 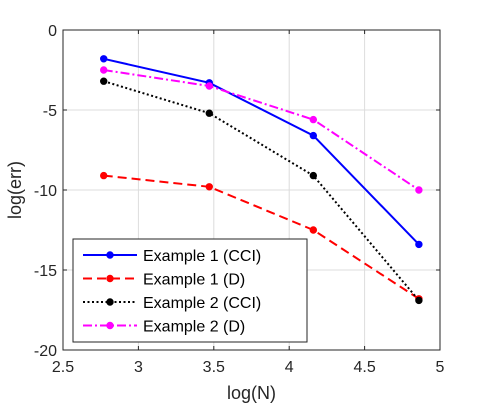 I want to click on x-tick-label: 3, so click(x=138, y=367).